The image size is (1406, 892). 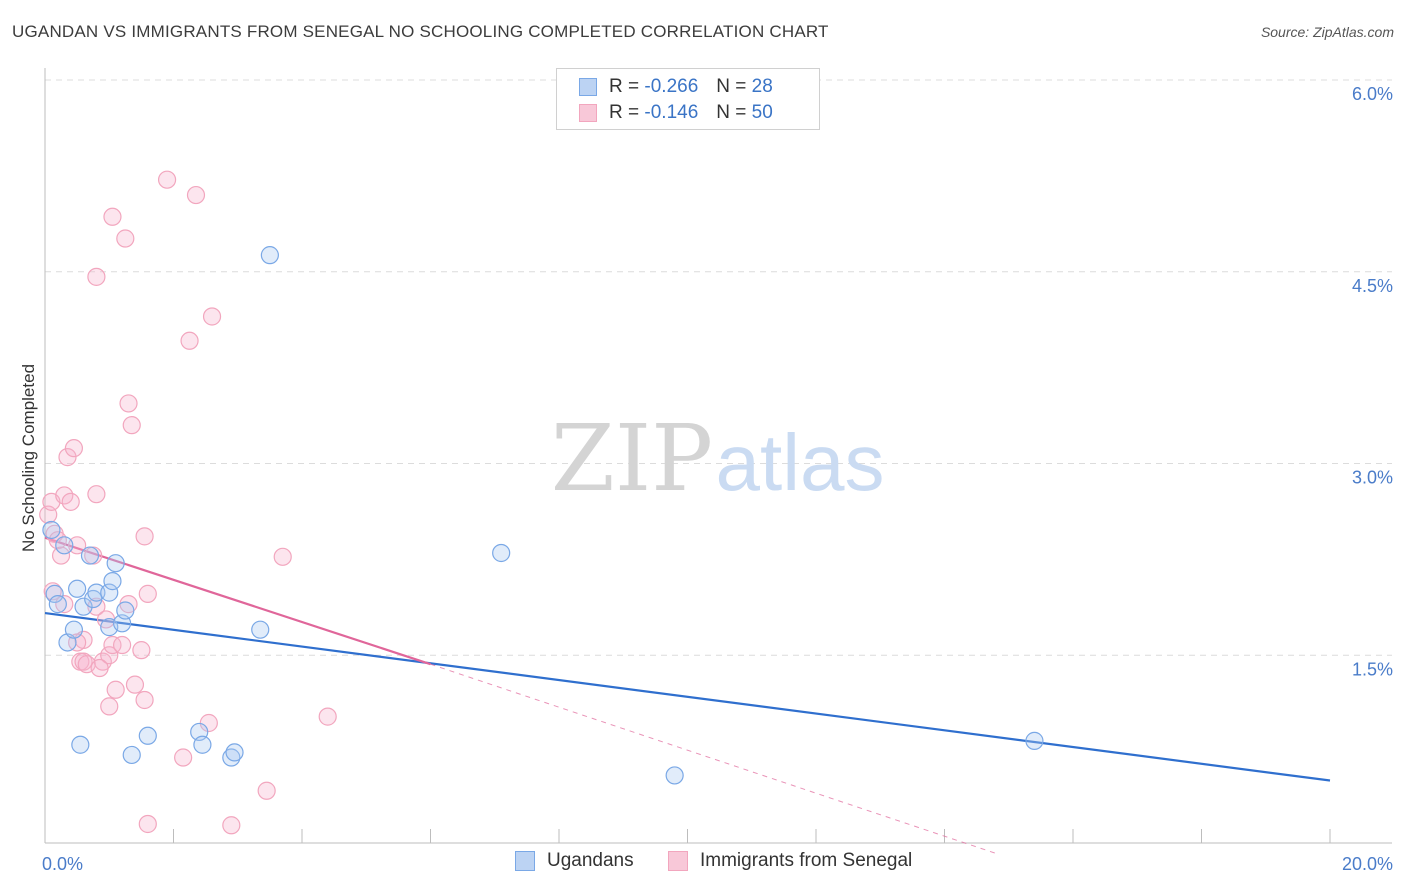 I want to click on legend-row-ugandans: R = -0.266 N = 28, so click(x=676, y=87).